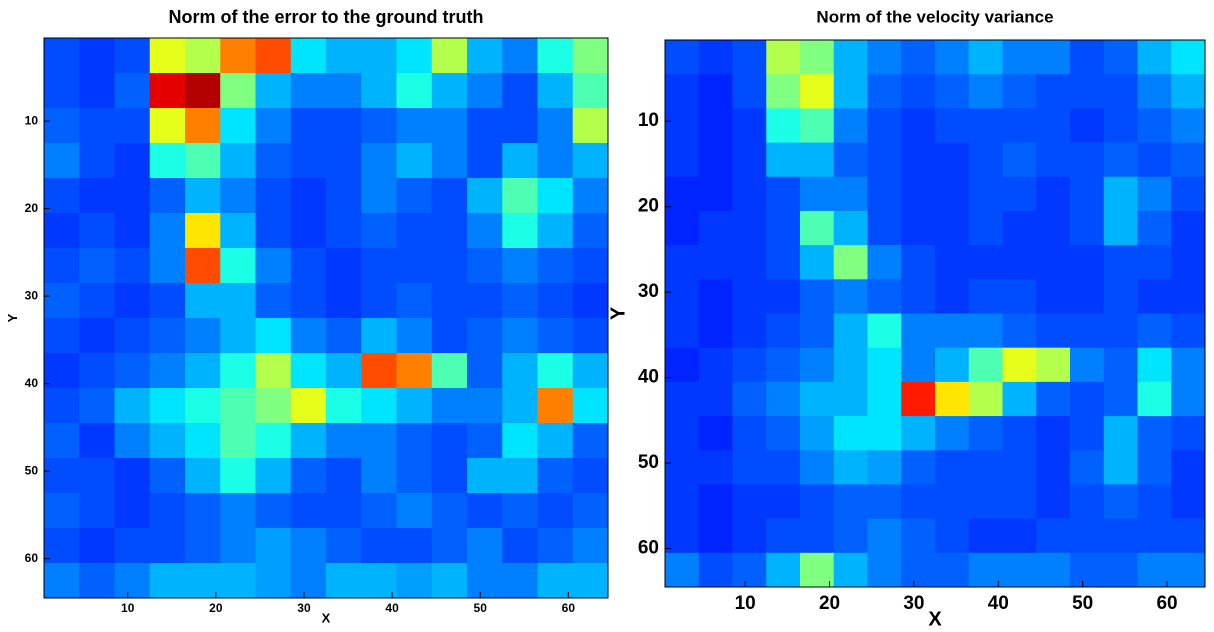 Image resolution: width=1214 pixels, height=632 pixels. Describe the element at coordinates (648, 206) in the screenshot. I see `y-tick-label: 20` at that location.